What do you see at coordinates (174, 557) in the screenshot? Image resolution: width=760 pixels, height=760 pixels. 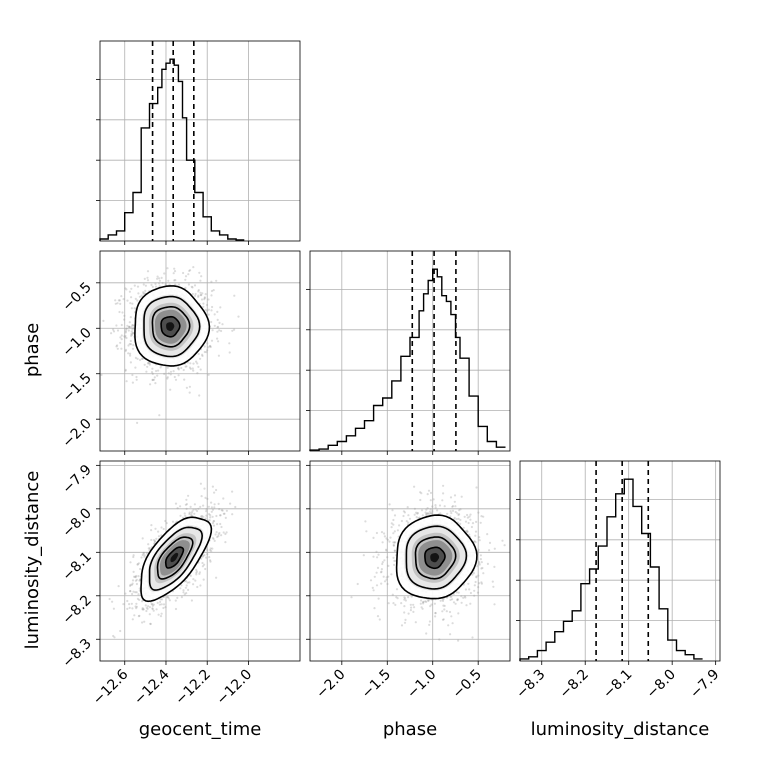 I see `density-band-geocent-time-vs-luminosity-distance` at bounding box center [174, 557].